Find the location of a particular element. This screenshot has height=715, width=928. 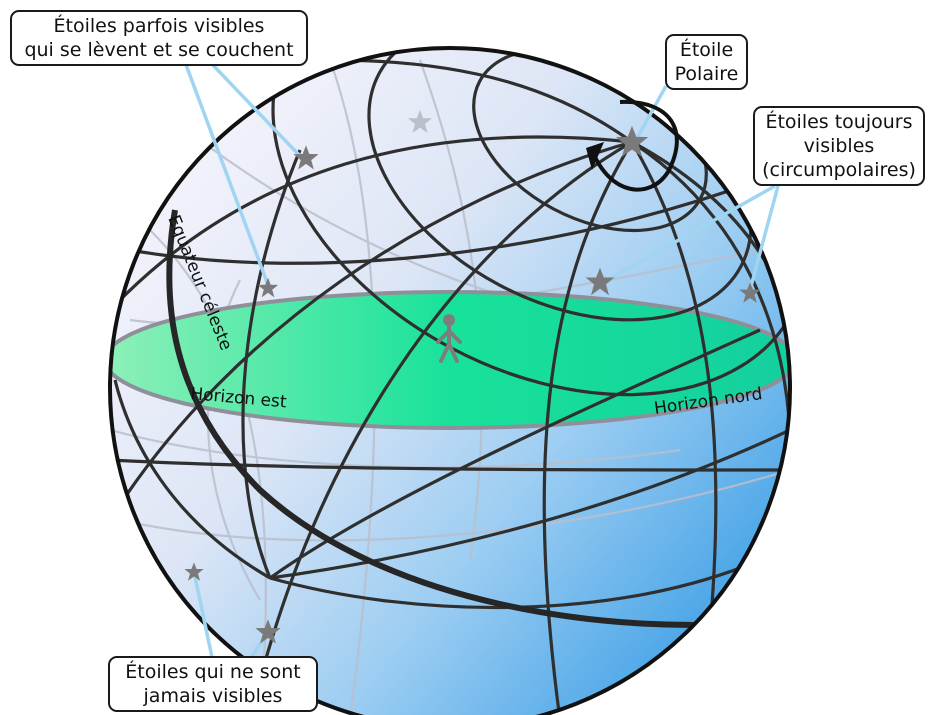

callout-line: visibles is located at coordinates (839, 146).